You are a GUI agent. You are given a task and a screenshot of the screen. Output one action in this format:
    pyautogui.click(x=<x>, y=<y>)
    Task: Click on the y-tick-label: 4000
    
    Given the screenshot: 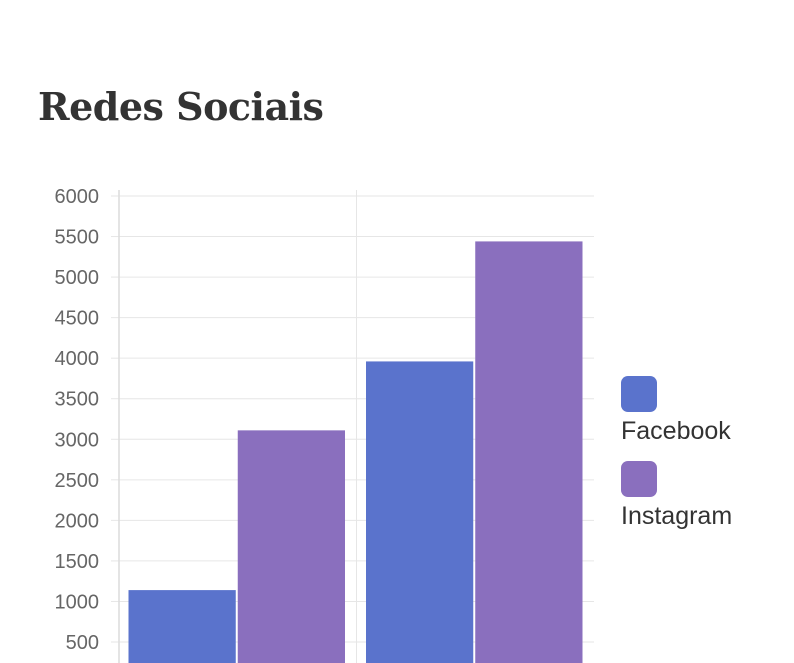 What is the action you would take?
    pyautogui.click(x=77, y=359)
    